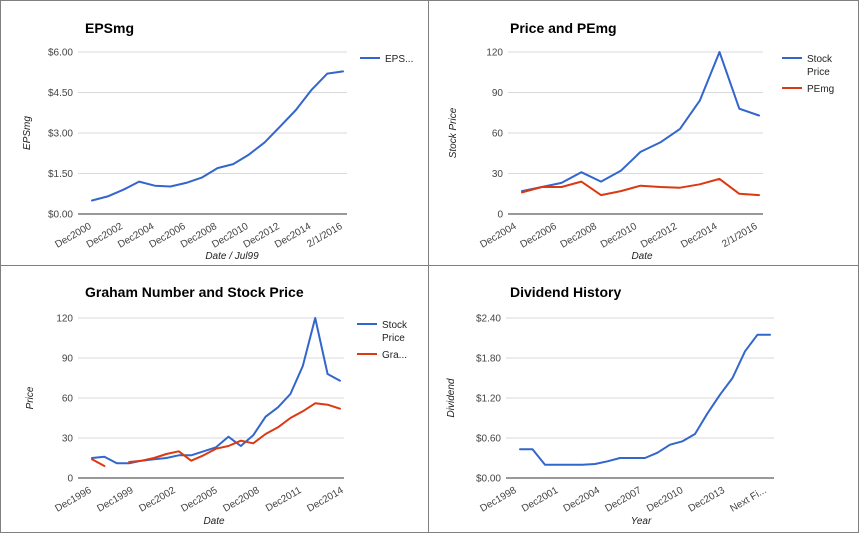 The height and width of the screenshot is (533, 859). I want to click on x-tick-label: Dec2011, so click(284, 499).